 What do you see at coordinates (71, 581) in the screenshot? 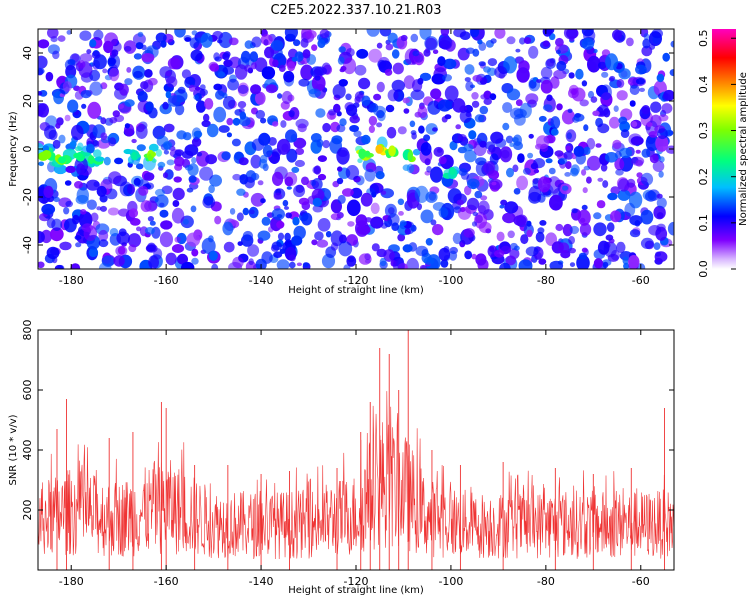
I see `x-tick-label: -180` at bounding box center [71, 581].